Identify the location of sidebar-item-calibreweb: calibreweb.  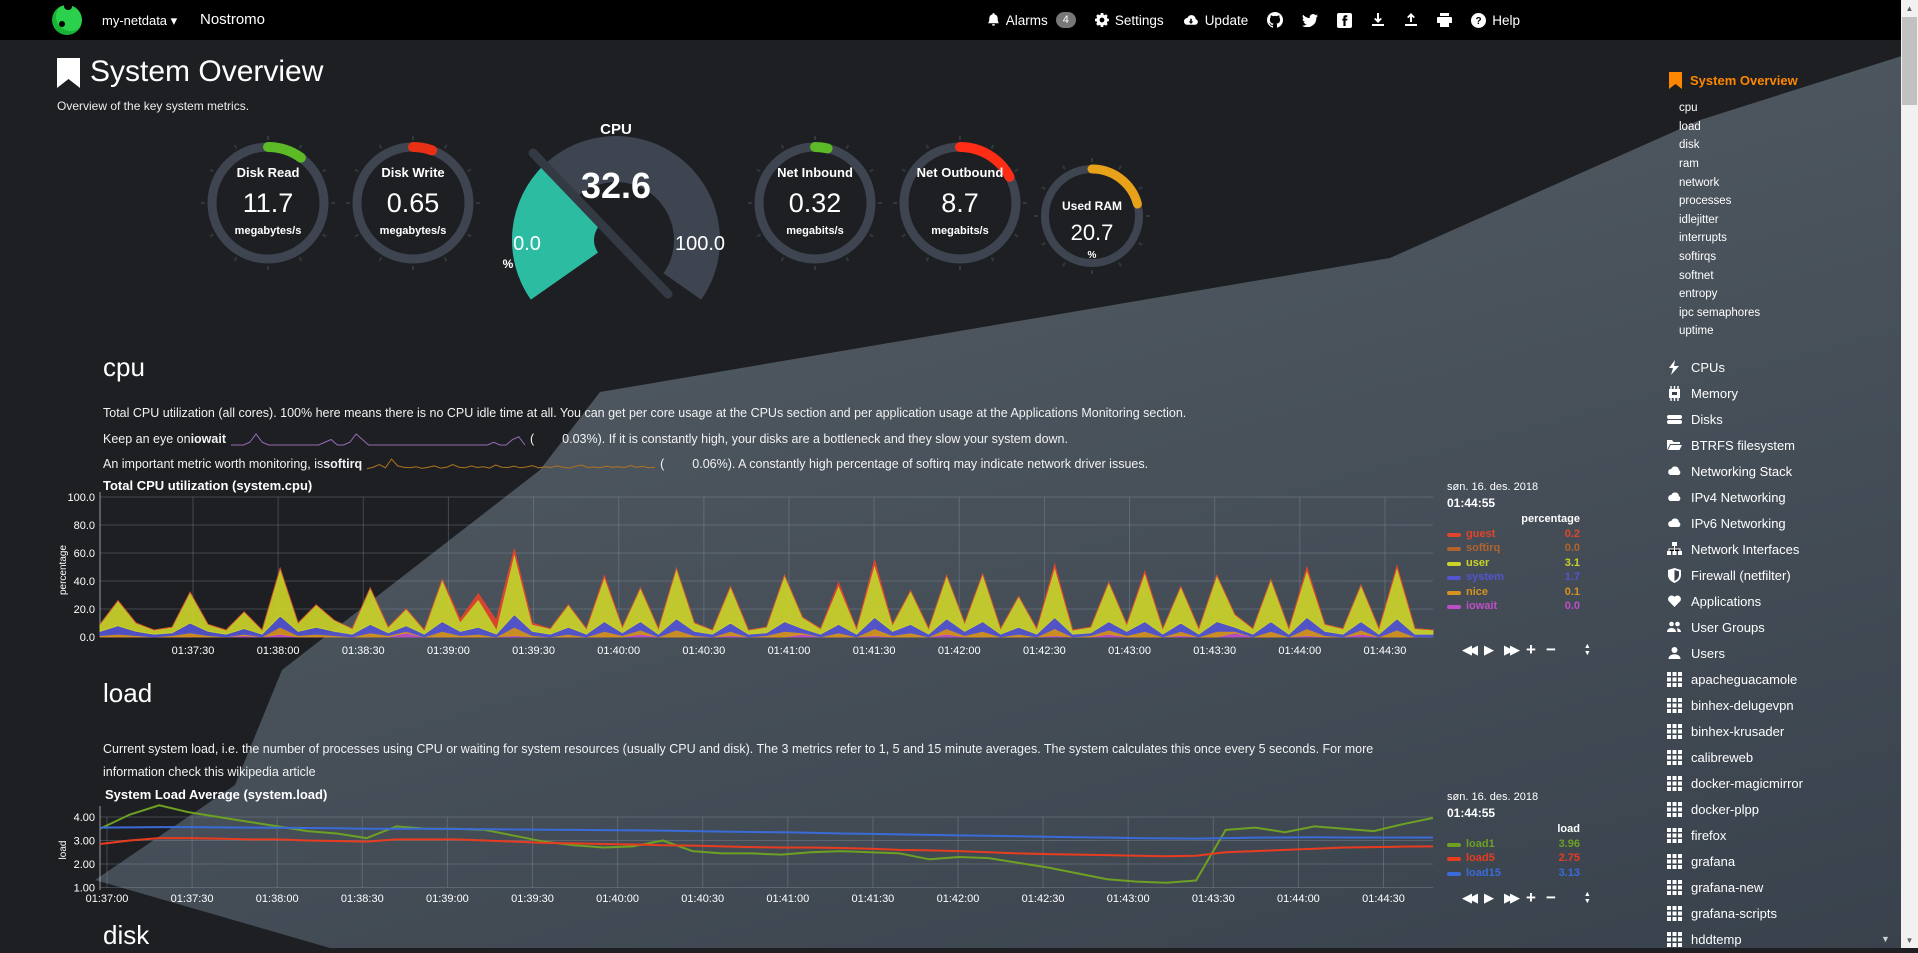
(1784, 758).